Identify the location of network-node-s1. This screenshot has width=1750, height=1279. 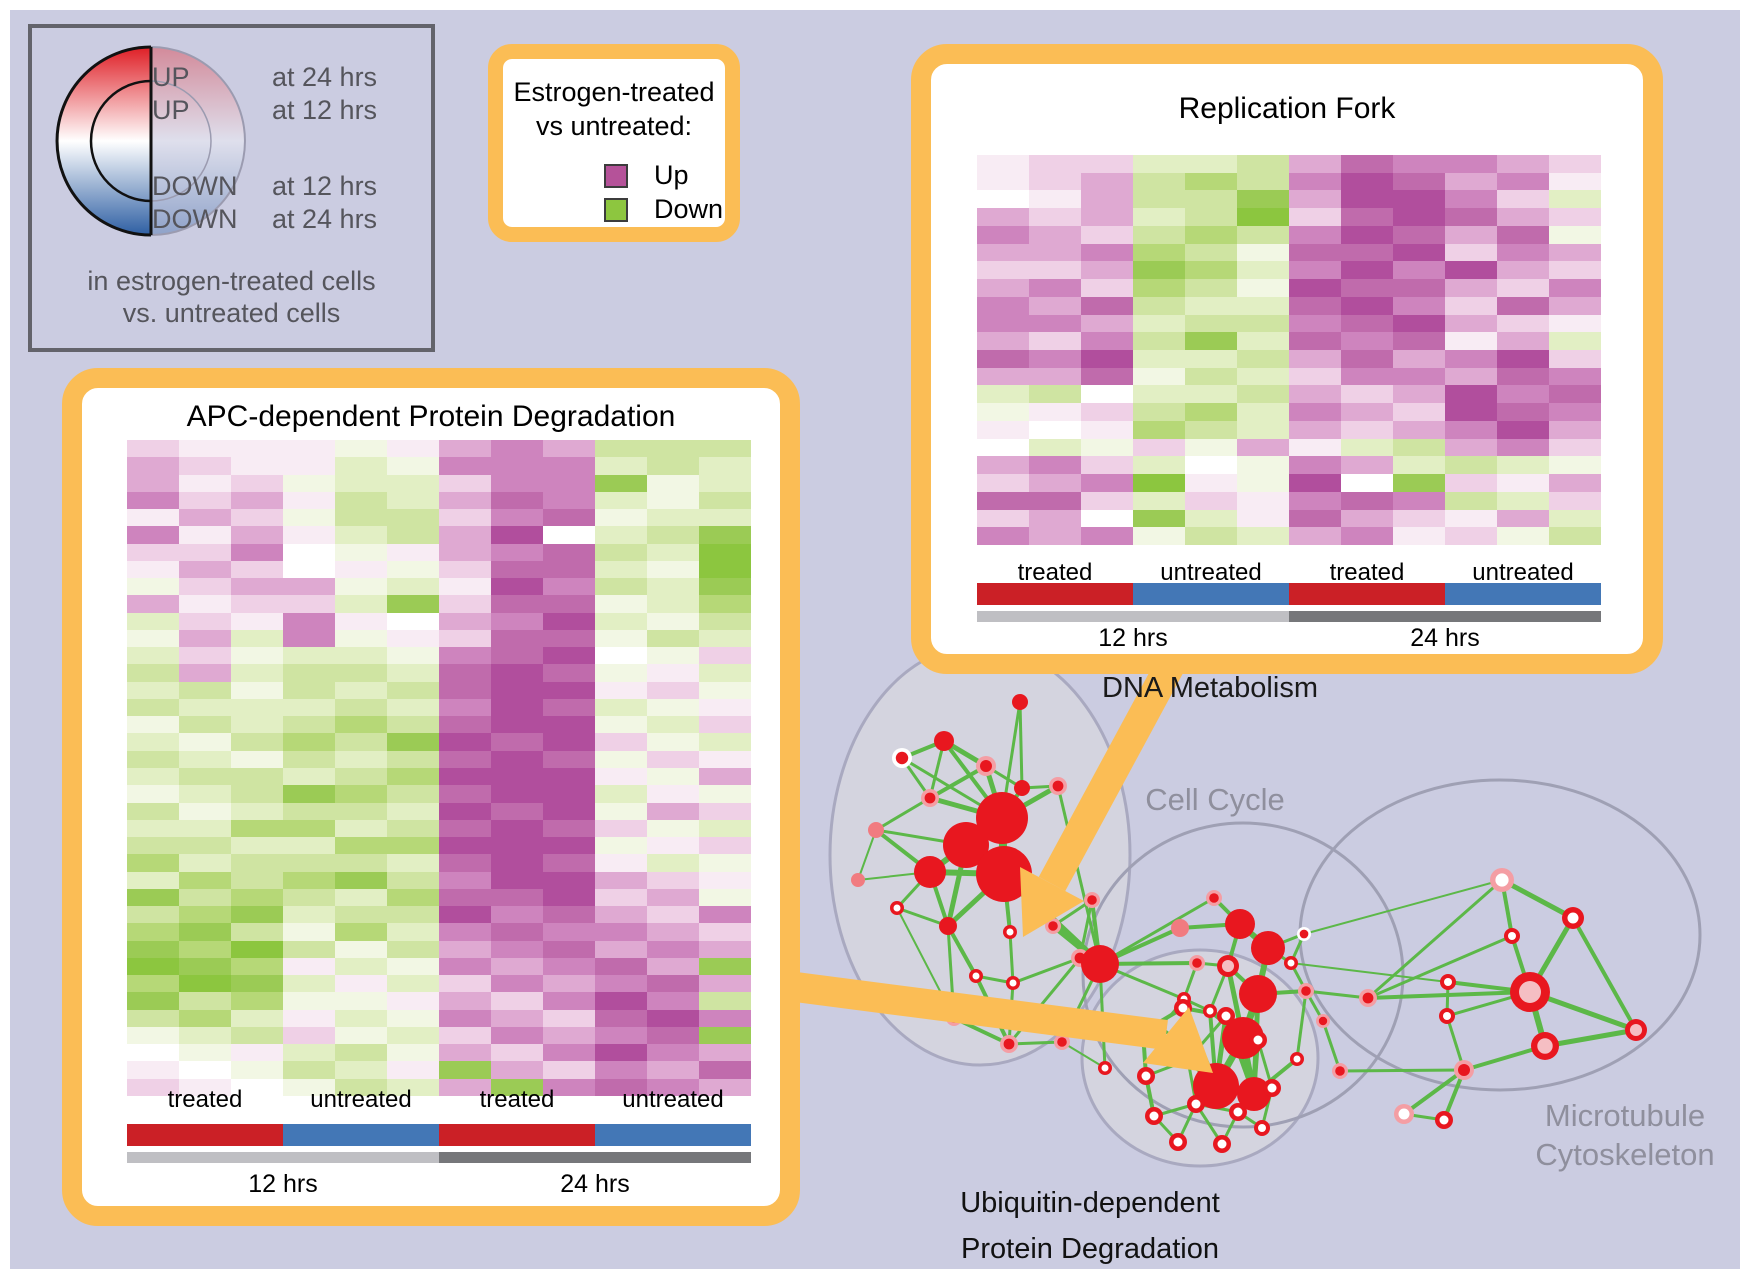
(1105, 1068).